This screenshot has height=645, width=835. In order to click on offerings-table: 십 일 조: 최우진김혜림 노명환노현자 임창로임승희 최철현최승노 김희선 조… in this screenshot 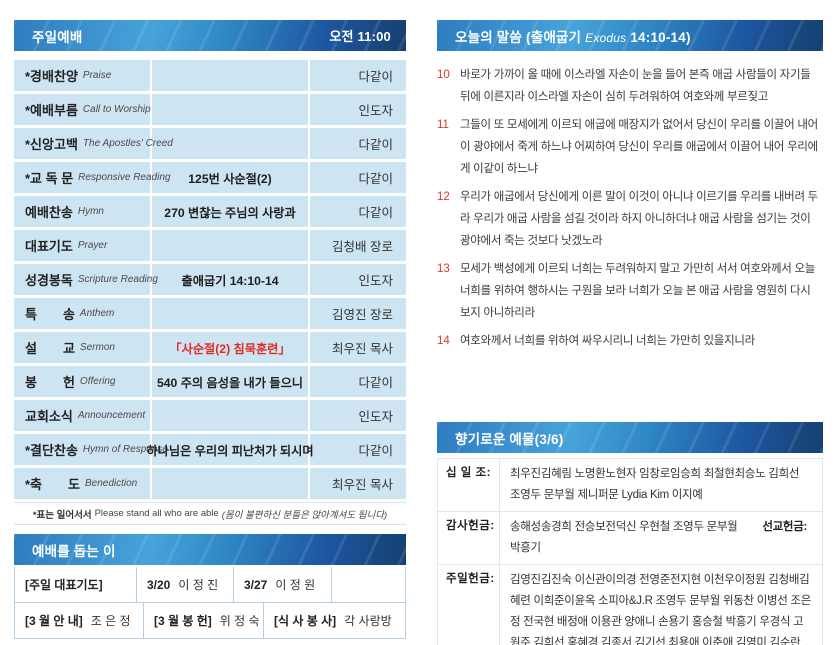, I will do `click(630, 551)`.